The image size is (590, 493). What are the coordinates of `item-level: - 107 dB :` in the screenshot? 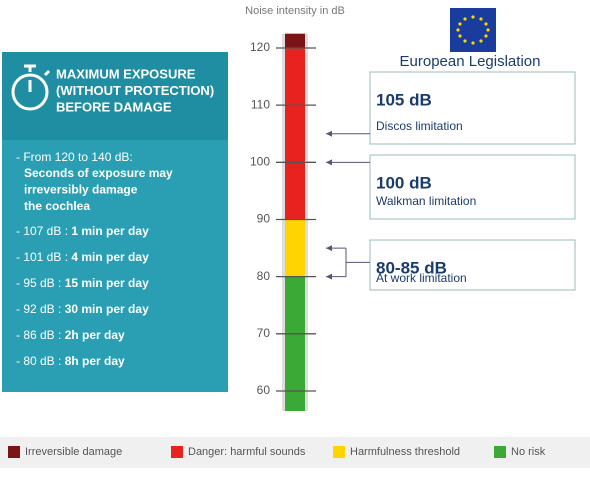 It's located at (42, 231).